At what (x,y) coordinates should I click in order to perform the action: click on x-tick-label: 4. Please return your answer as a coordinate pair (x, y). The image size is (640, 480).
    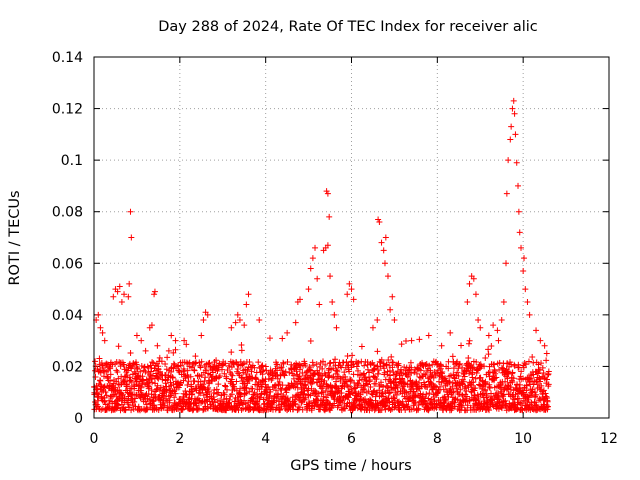
    Looking at the image, I should click on (265, 439).